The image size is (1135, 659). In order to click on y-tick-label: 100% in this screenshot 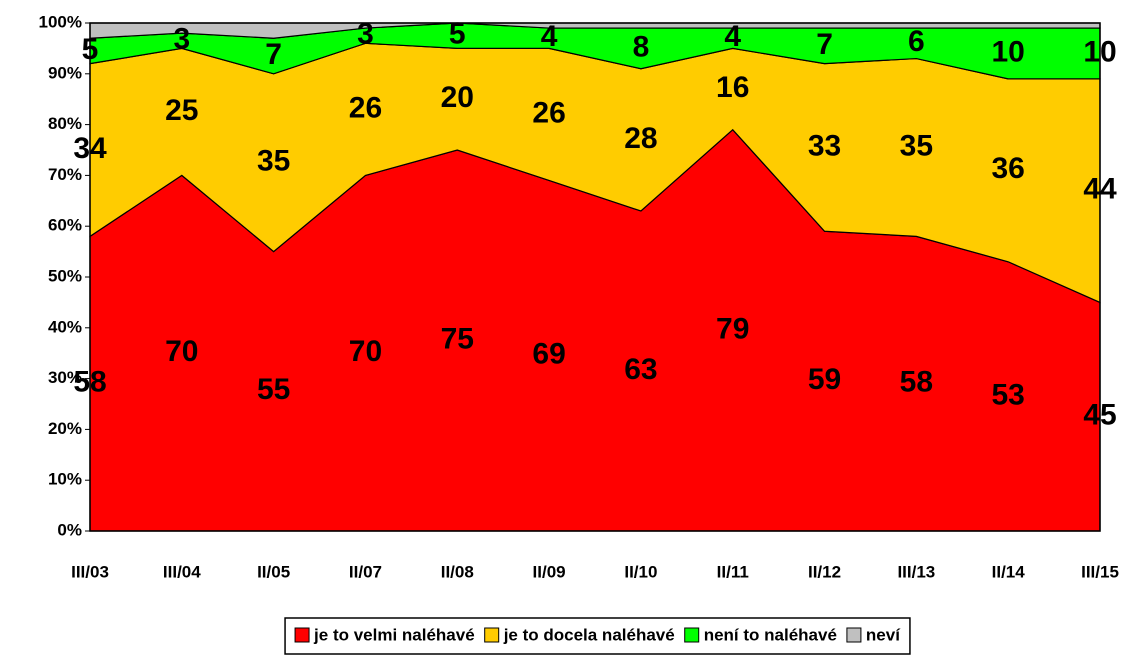, I will do `click(60, 21)`.